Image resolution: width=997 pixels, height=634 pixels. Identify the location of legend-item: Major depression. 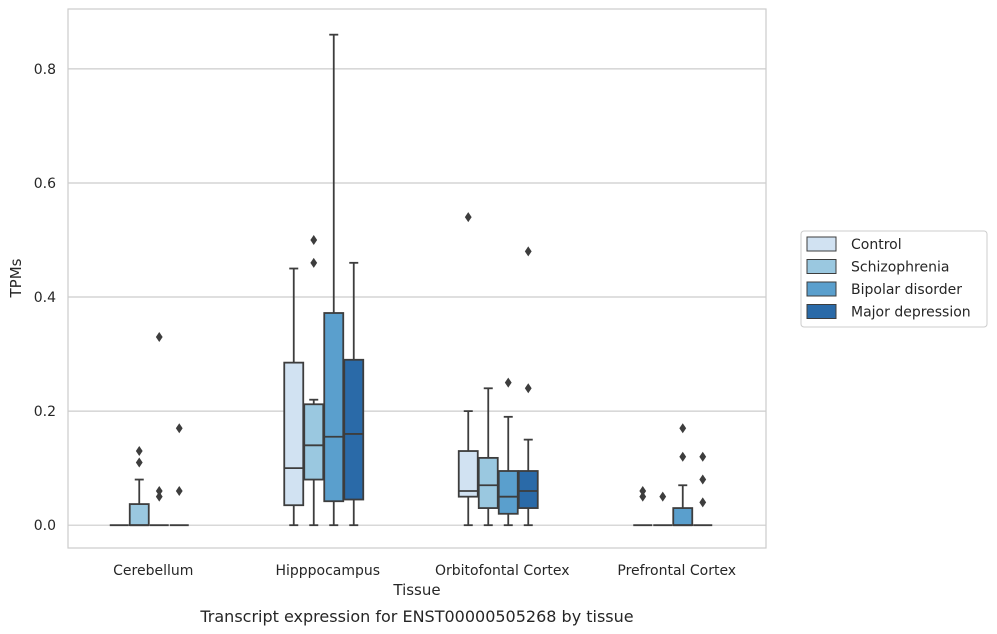
(888, 312).